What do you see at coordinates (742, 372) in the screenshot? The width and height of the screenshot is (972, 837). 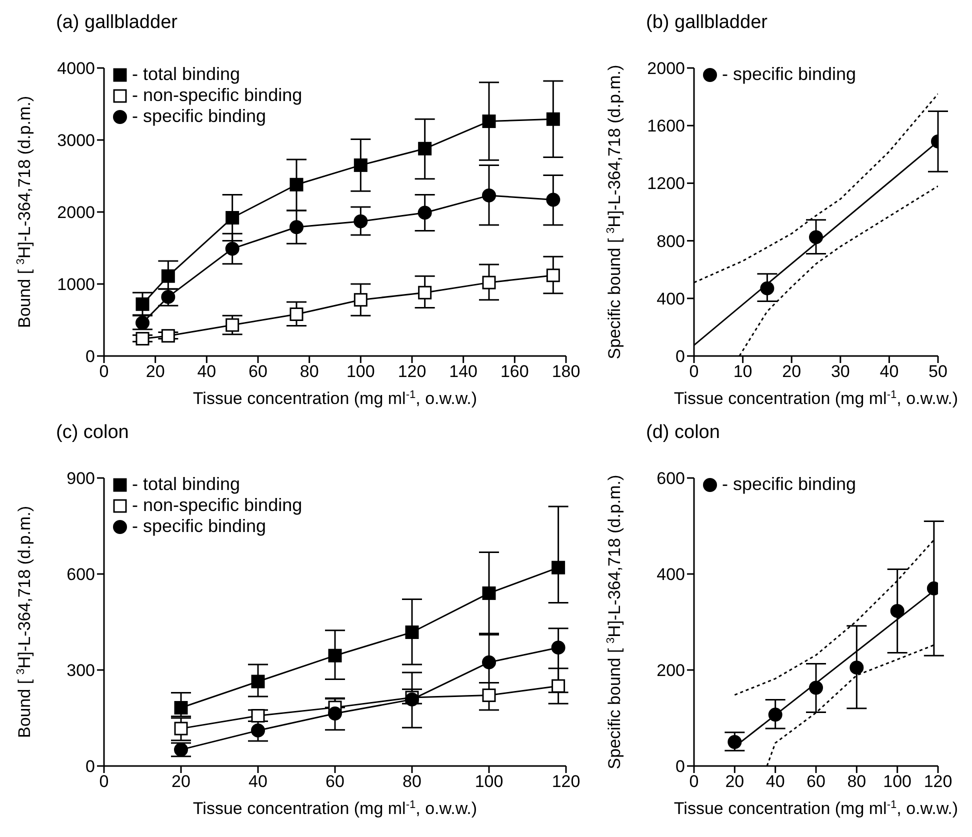 I see `x-tick-label: 10` at bounding box center [742, 372].